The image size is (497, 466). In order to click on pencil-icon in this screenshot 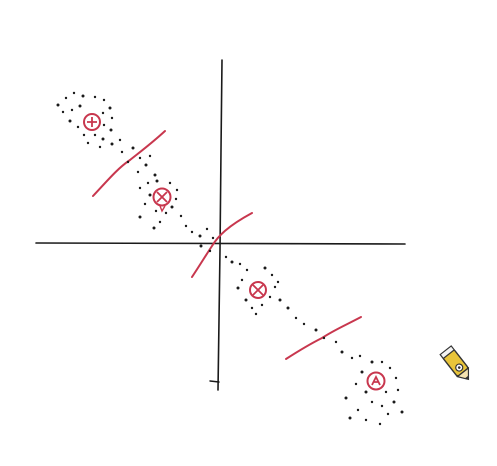, I will do `click(456, 364)`.